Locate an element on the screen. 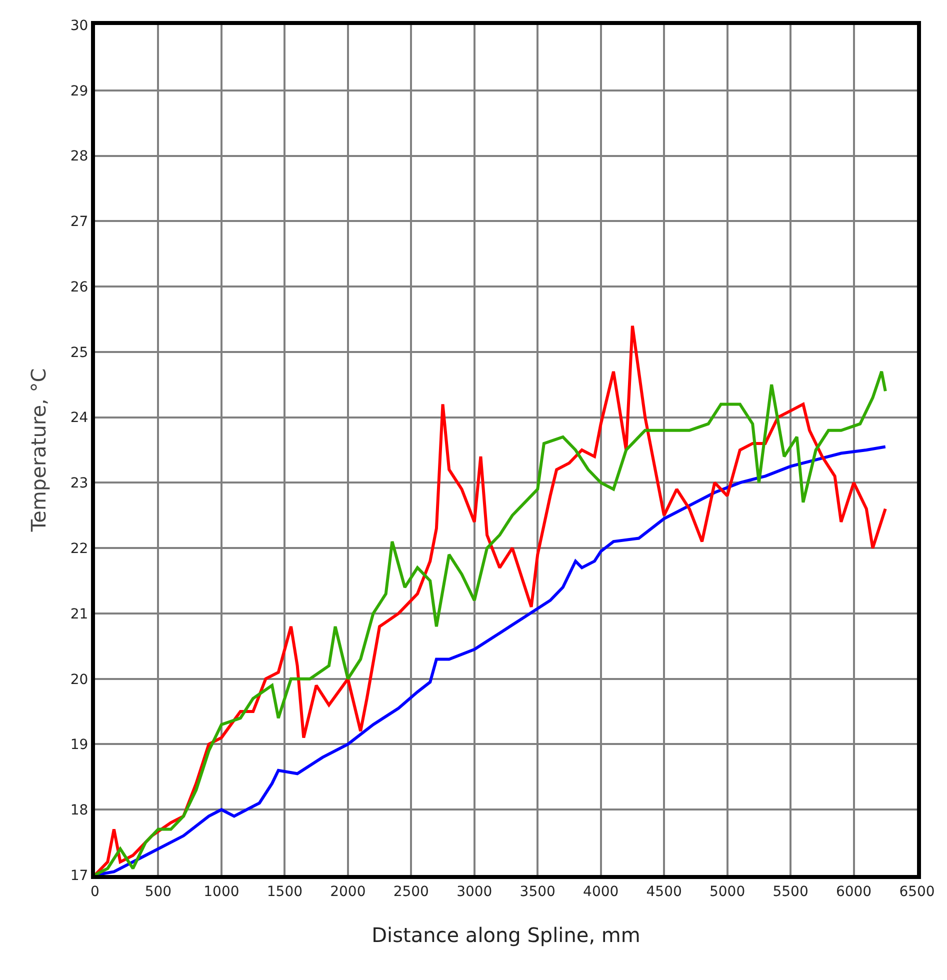 Image resolution: width=947 pixels, height=980 pixels. y-tick-label: 17 is located at coordinates (79, 876).